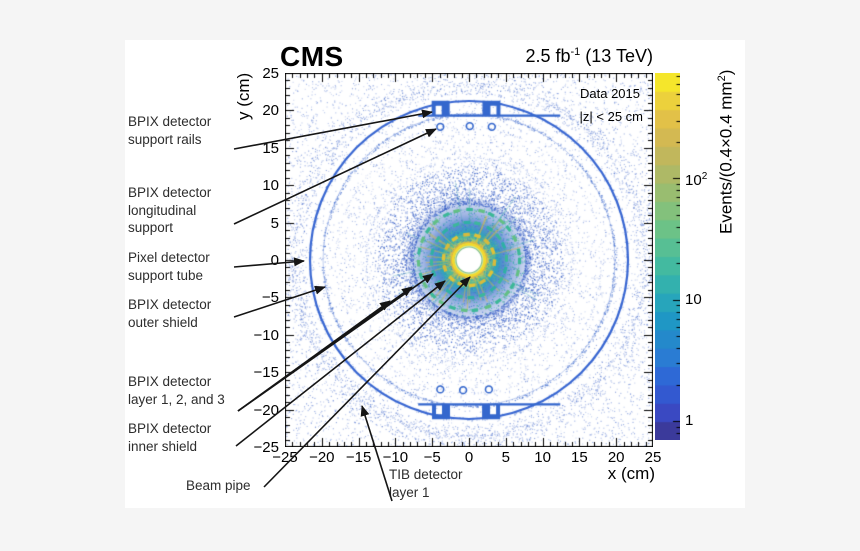  I want to click on y-tick-label: −5, so click(270, 298).